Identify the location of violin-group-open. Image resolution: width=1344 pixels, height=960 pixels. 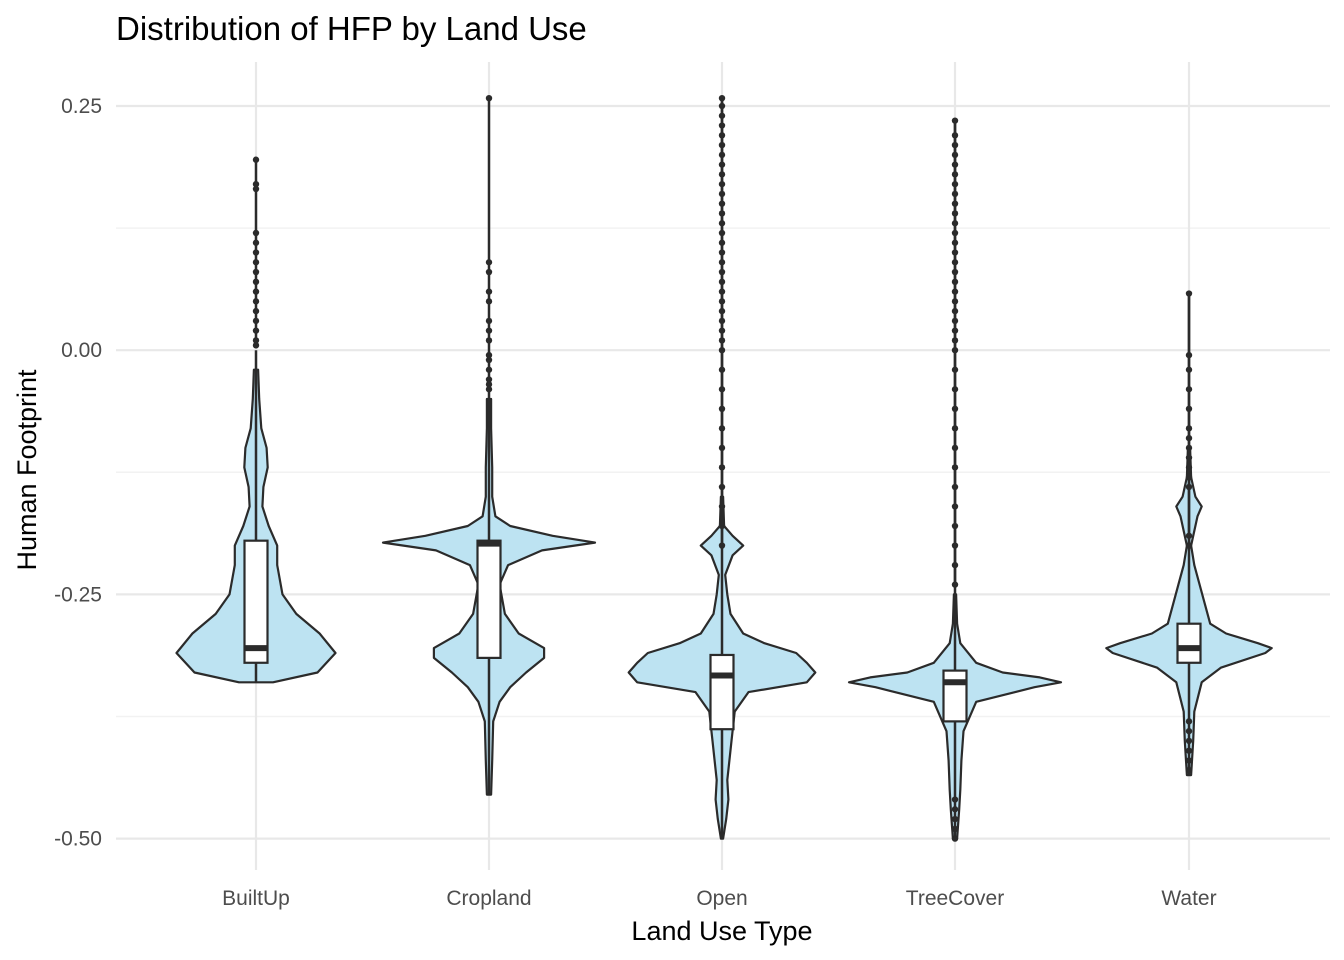
(722, 467).